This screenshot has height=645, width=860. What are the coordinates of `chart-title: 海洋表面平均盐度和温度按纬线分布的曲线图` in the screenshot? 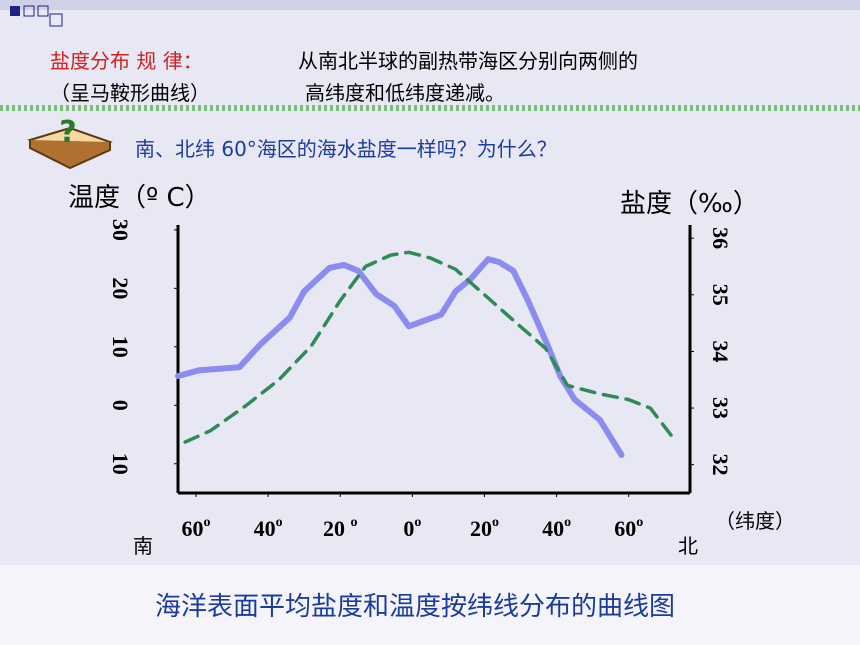 It's located at (415, 607).